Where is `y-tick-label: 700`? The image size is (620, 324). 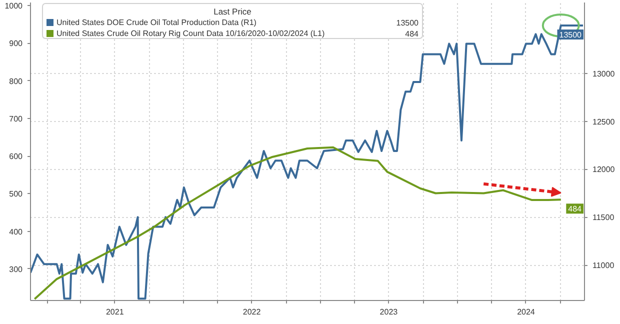
y-tick-label: 700 is located at coordinates (16, 119).